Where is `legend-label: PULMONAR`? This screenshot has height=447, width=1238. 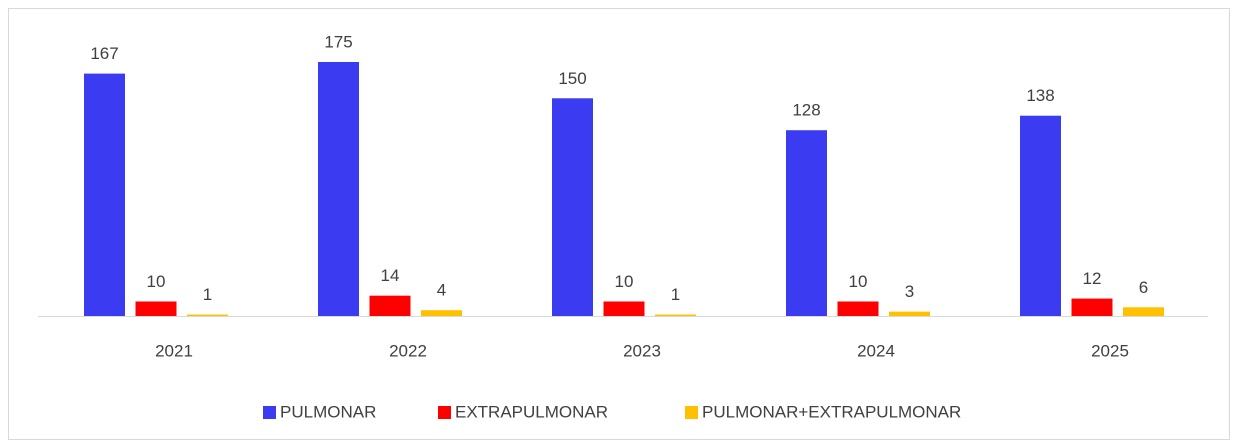
legend-label: PULMONAR is located at coordinates (328, 411).